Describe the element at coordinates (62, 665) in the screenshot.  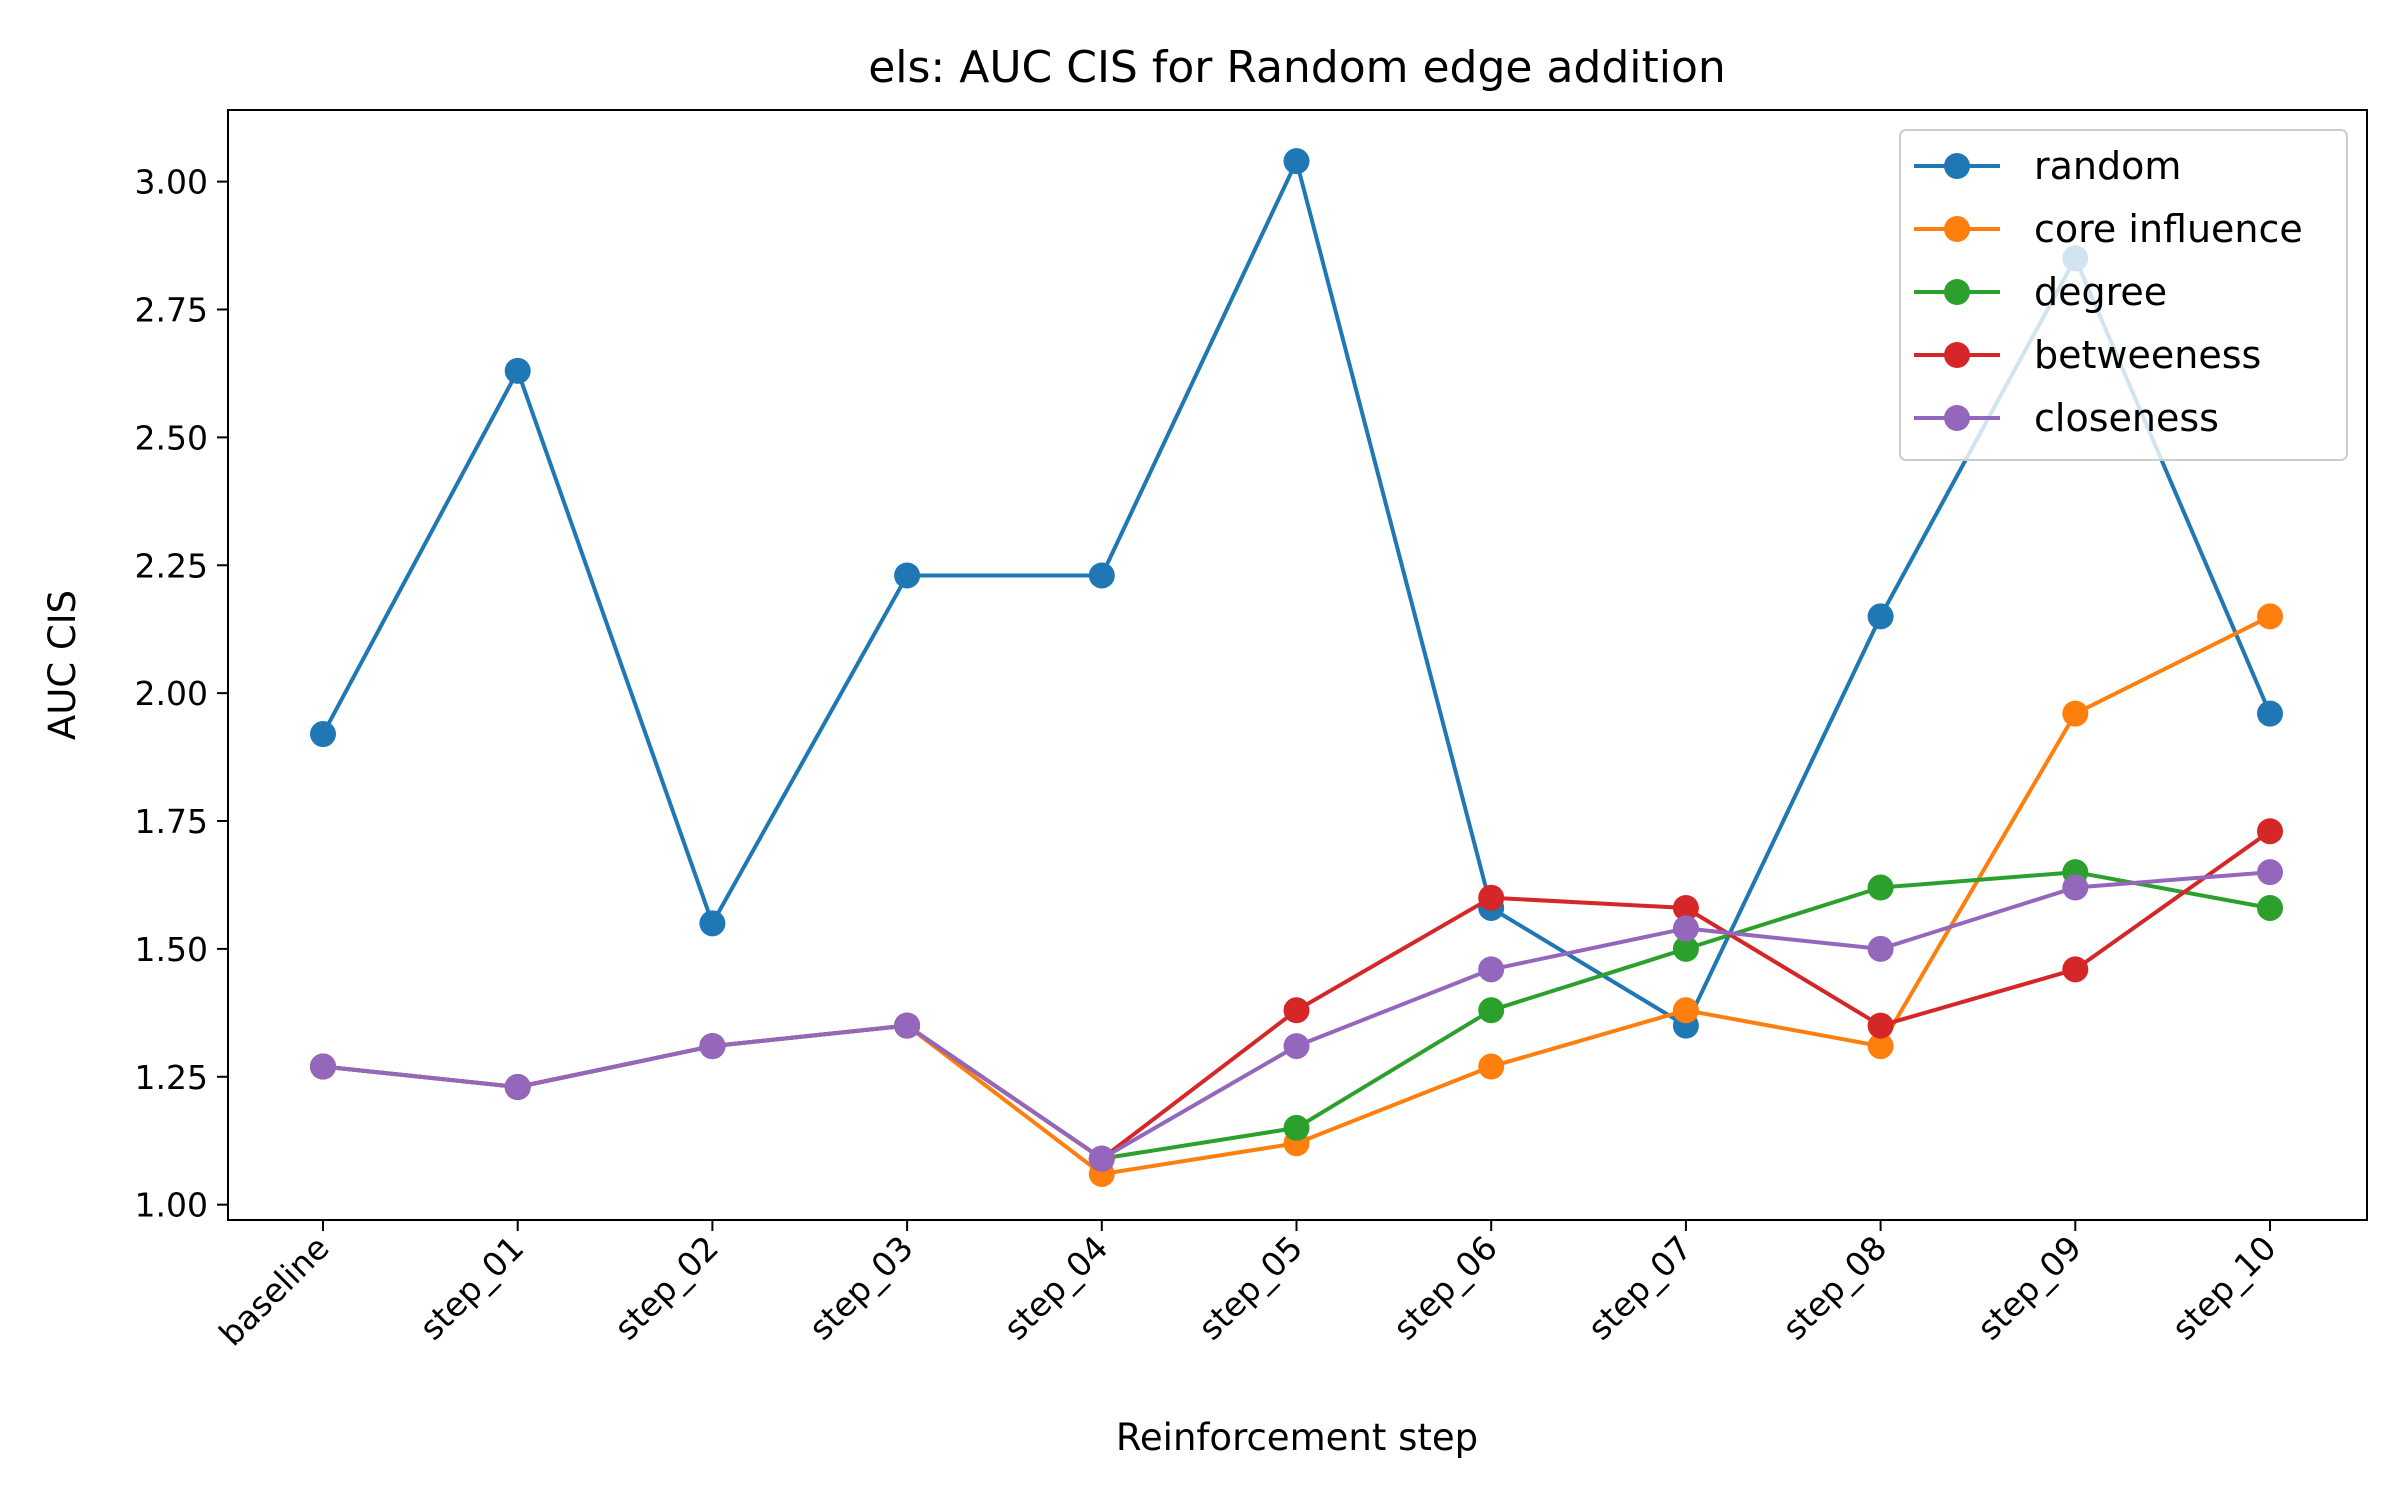
I see `y-axis-title: AUC CIS` at that location.